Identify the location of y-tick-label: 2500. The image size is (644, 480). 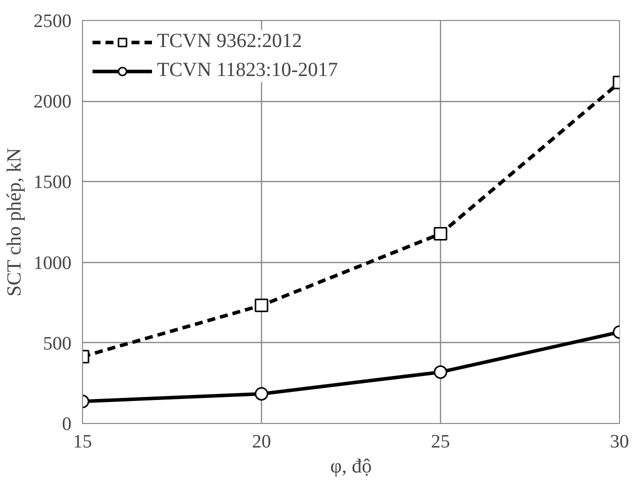
(53, 21).